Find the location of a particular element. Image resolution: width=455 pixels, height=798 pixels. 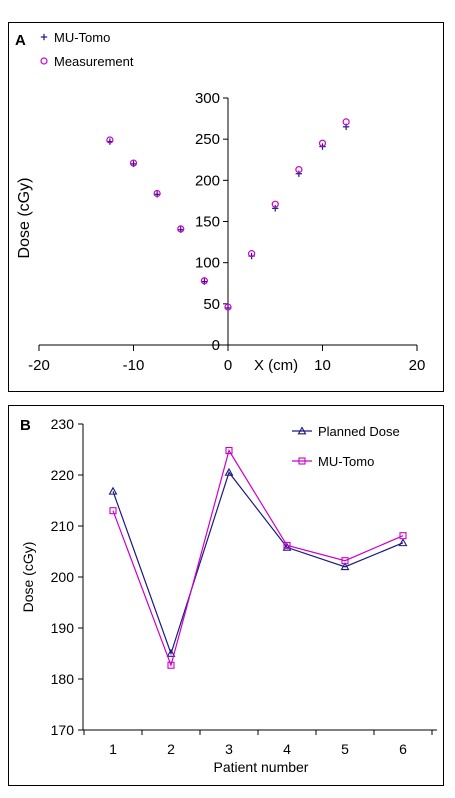

series-line is located at coordinates (258, 563).